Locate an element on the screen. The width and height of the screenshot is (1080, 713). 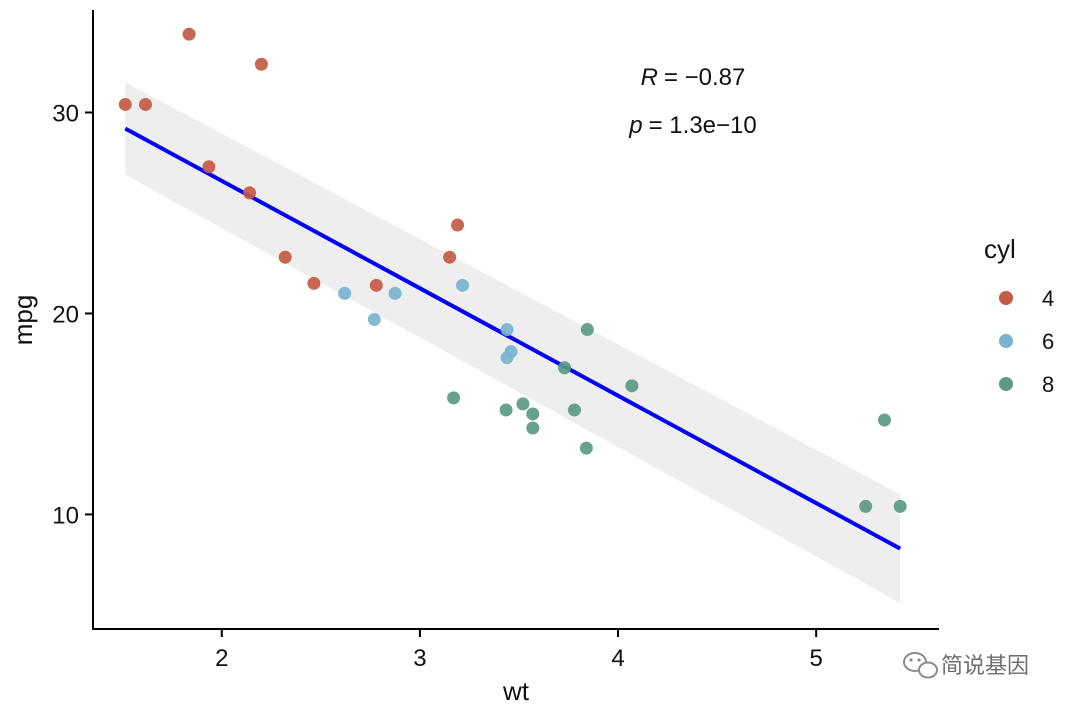
y-axis-title: mpg is located at coordinates (23, 320).